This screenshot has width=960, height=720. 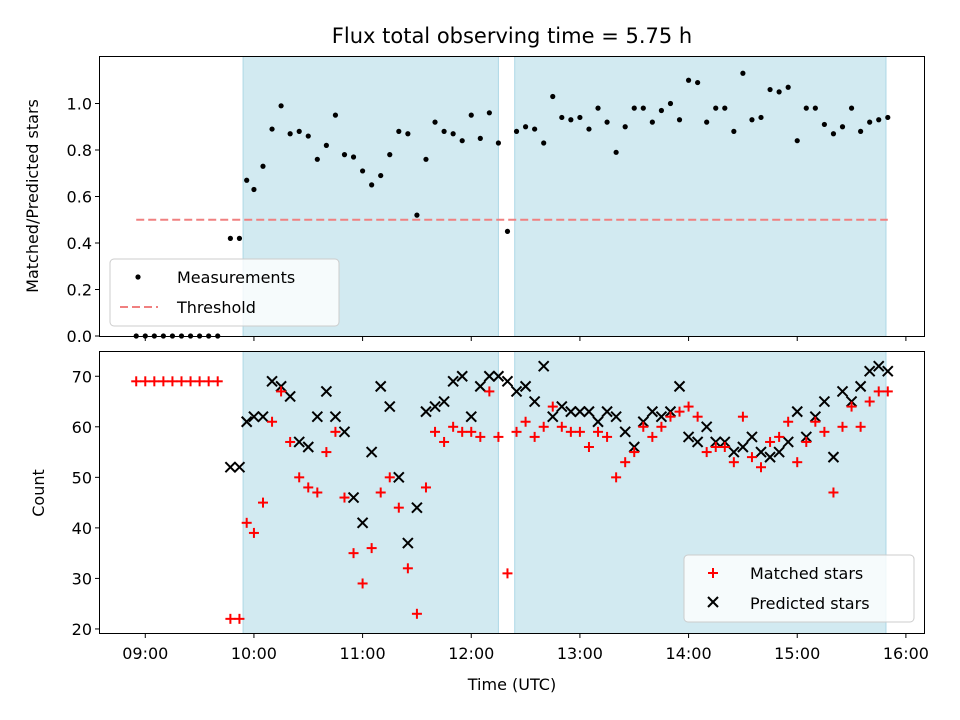 I want to click on count-panel-y-ticks: 20 30 40 50 60 70, so click(x=86, y=503).